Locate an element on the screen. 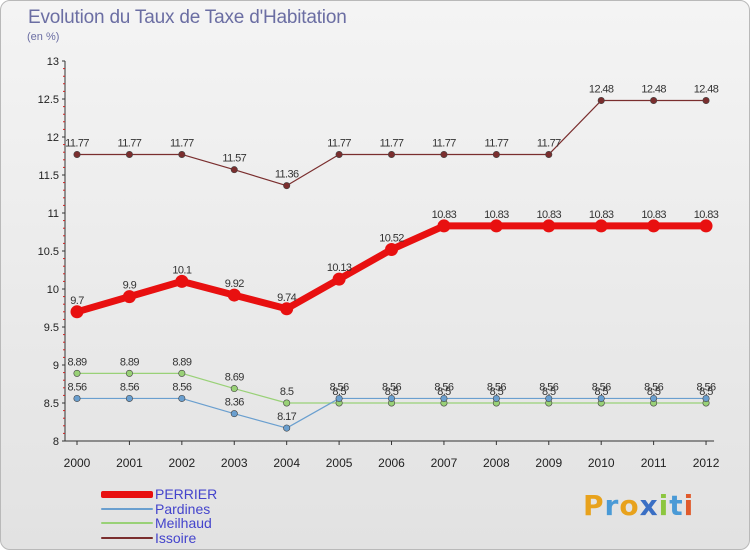  y-tick-label: 9.5 is located at coordinates (51, 328).